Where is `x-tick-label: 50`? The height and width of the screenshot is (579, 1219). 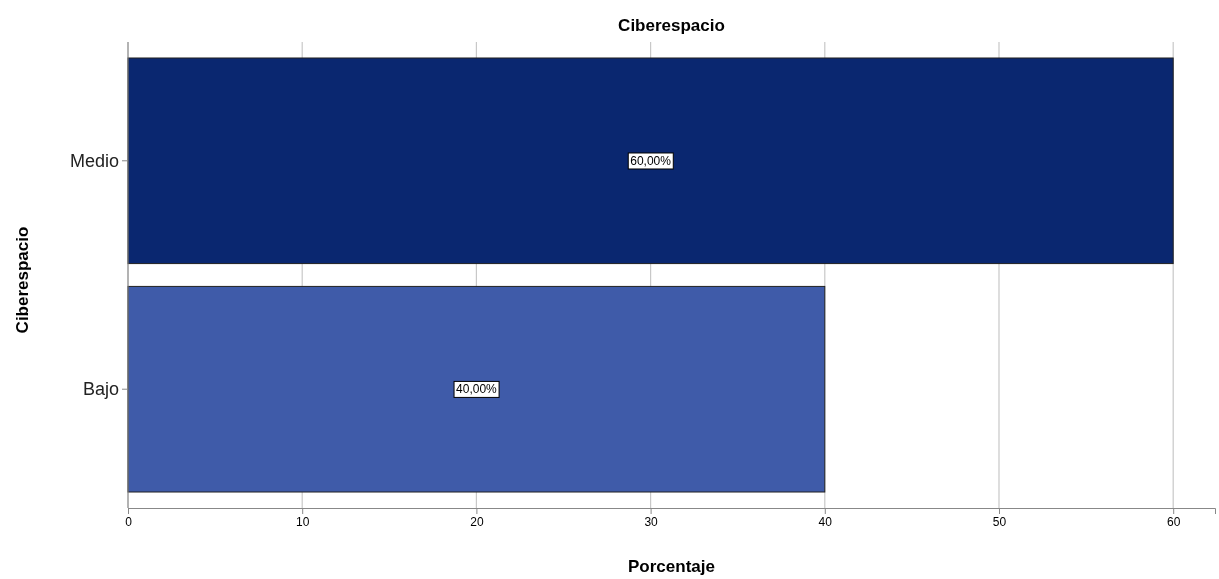 x-tick-label: 50 is located at coordinates (999, 521).